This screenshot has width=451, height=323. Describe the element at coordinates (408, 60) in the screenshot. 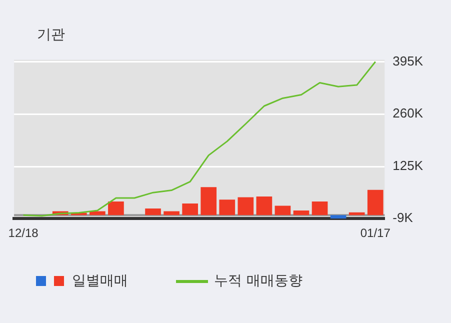

I see `y-tick-label: 395K` at that location.